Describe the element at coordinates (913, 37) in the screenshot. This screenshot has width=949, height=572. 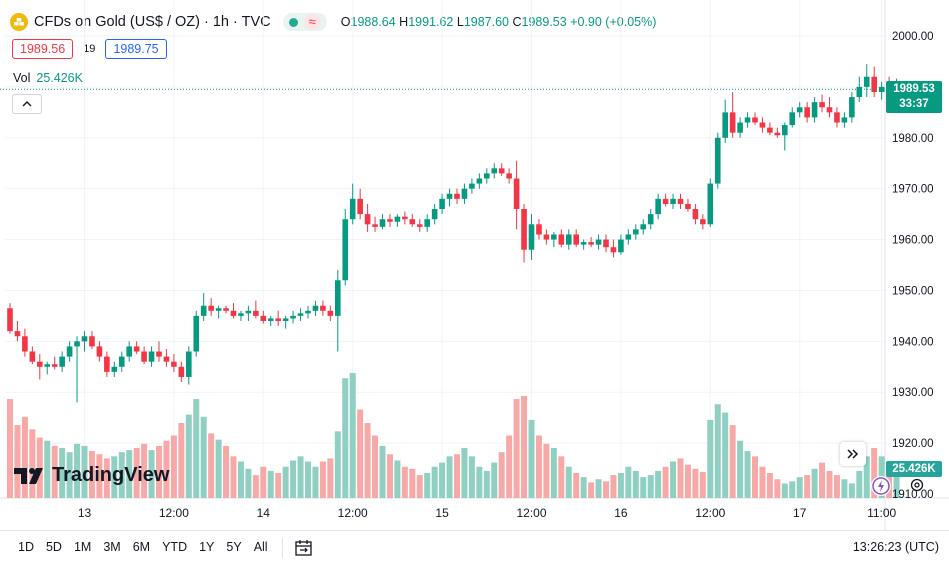
I see `price-axis-label: 2000.00` at that location.